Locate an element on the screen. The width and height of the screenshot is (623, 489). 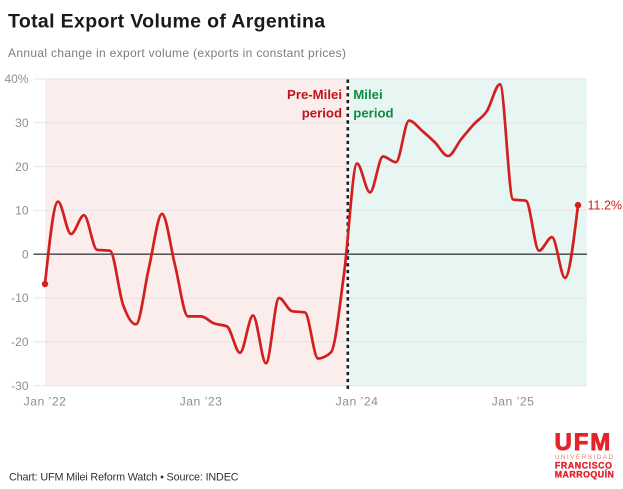
svg-text: Pre-Milei is located at coordinates (314, 94).